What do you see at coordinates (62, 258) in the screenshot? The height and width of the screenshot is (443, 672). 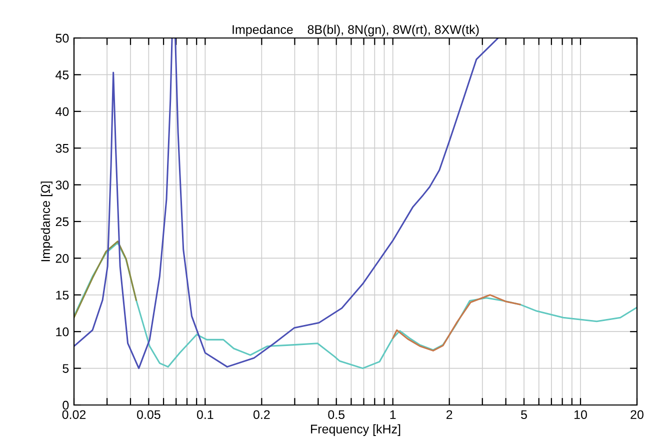 I see `y-tick-label: 20` at bounding box center [62, 258].